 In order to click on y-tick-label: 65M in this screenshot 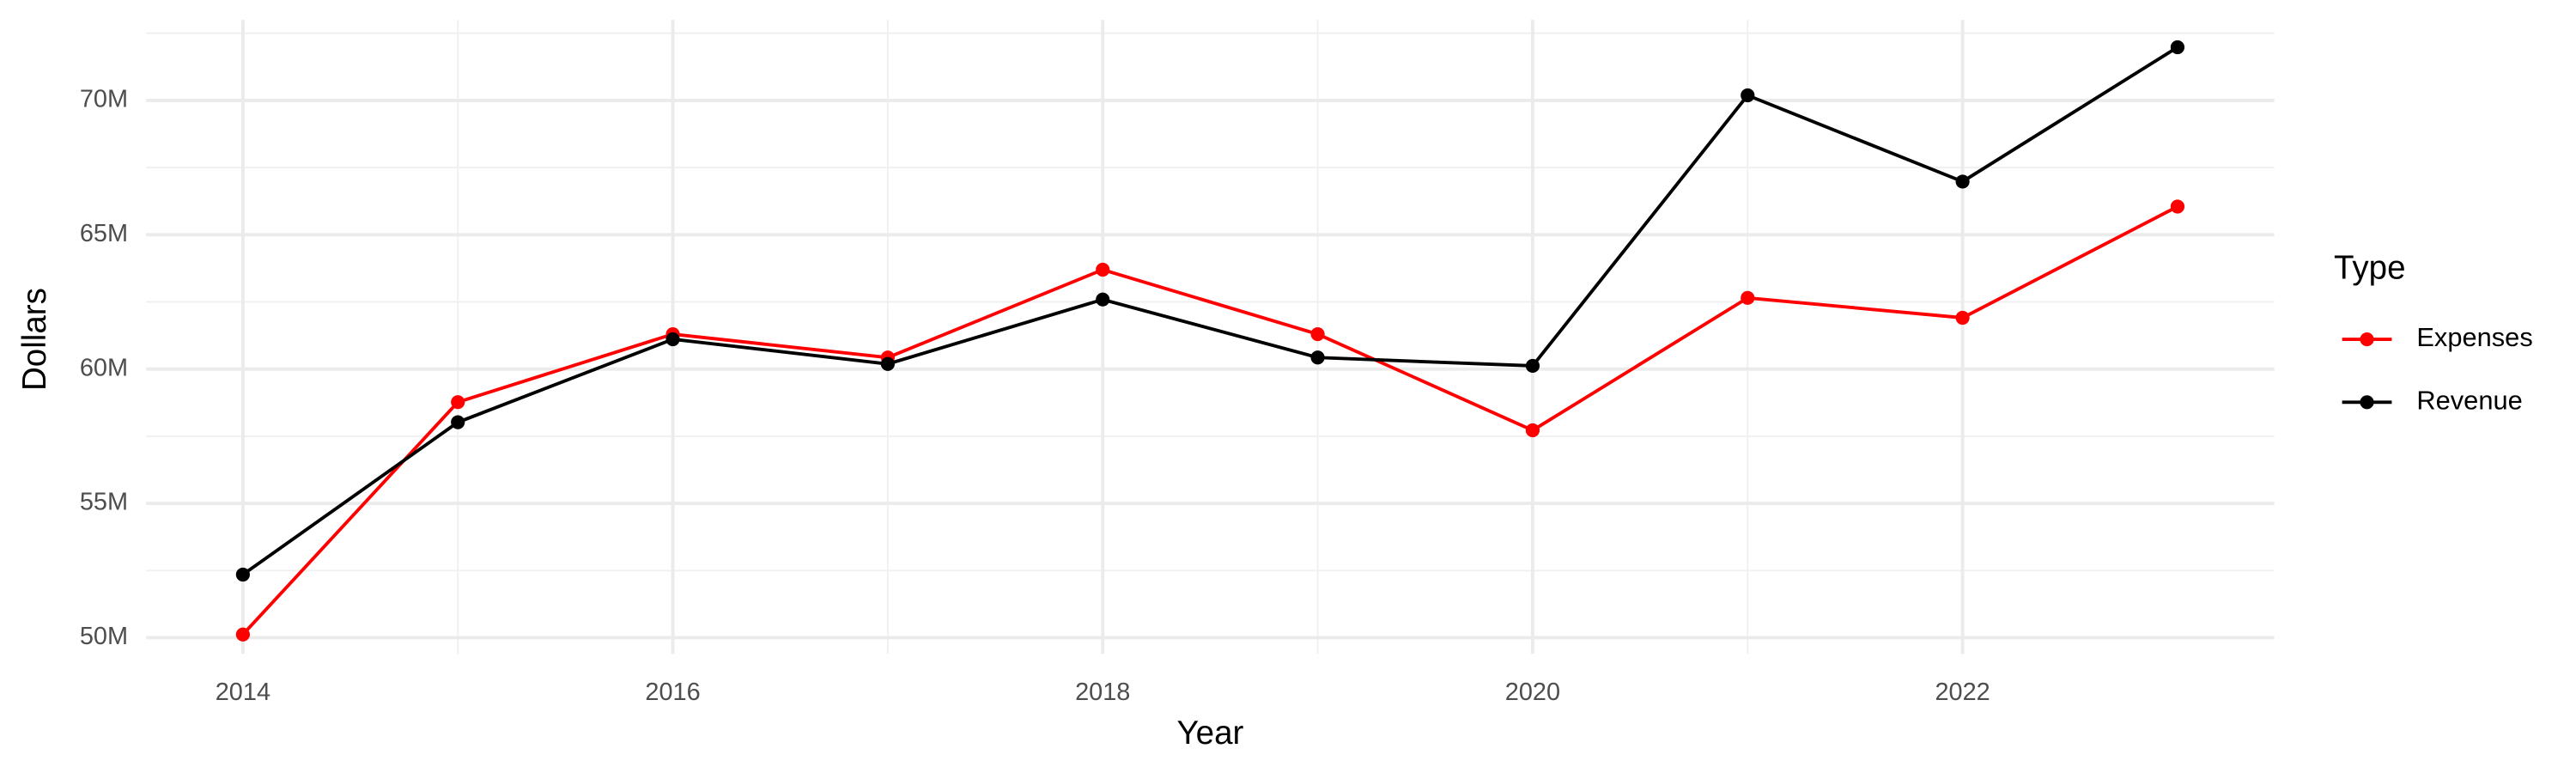, I will do `click(104, 233)`.